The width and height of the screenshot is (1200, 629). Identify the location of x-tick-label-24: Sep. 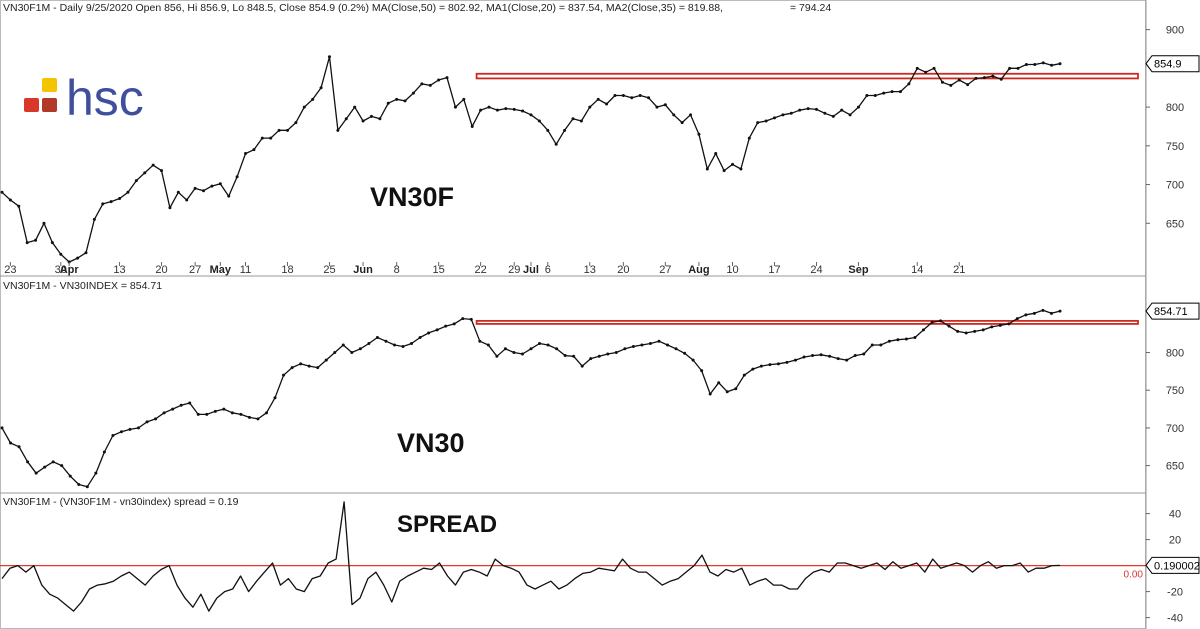
(858, 270).